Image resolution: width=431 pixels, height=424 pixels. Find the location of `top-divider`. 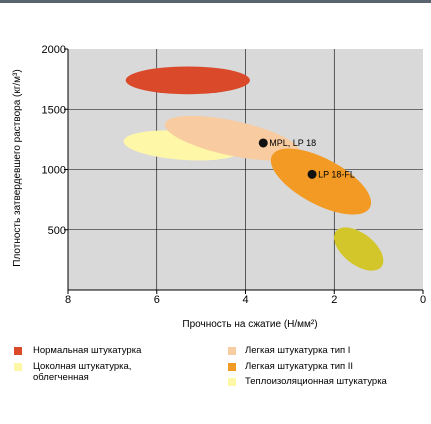

top-divider is located at coordinates (215, 1).